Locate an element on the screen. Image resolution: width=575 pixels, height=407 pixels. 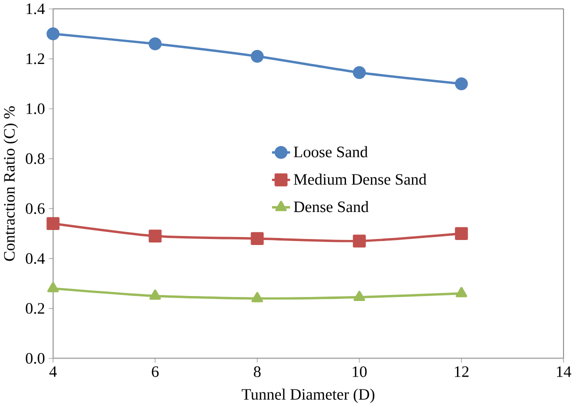
x-tick-label: 10 is located at coordinates (359, 372).